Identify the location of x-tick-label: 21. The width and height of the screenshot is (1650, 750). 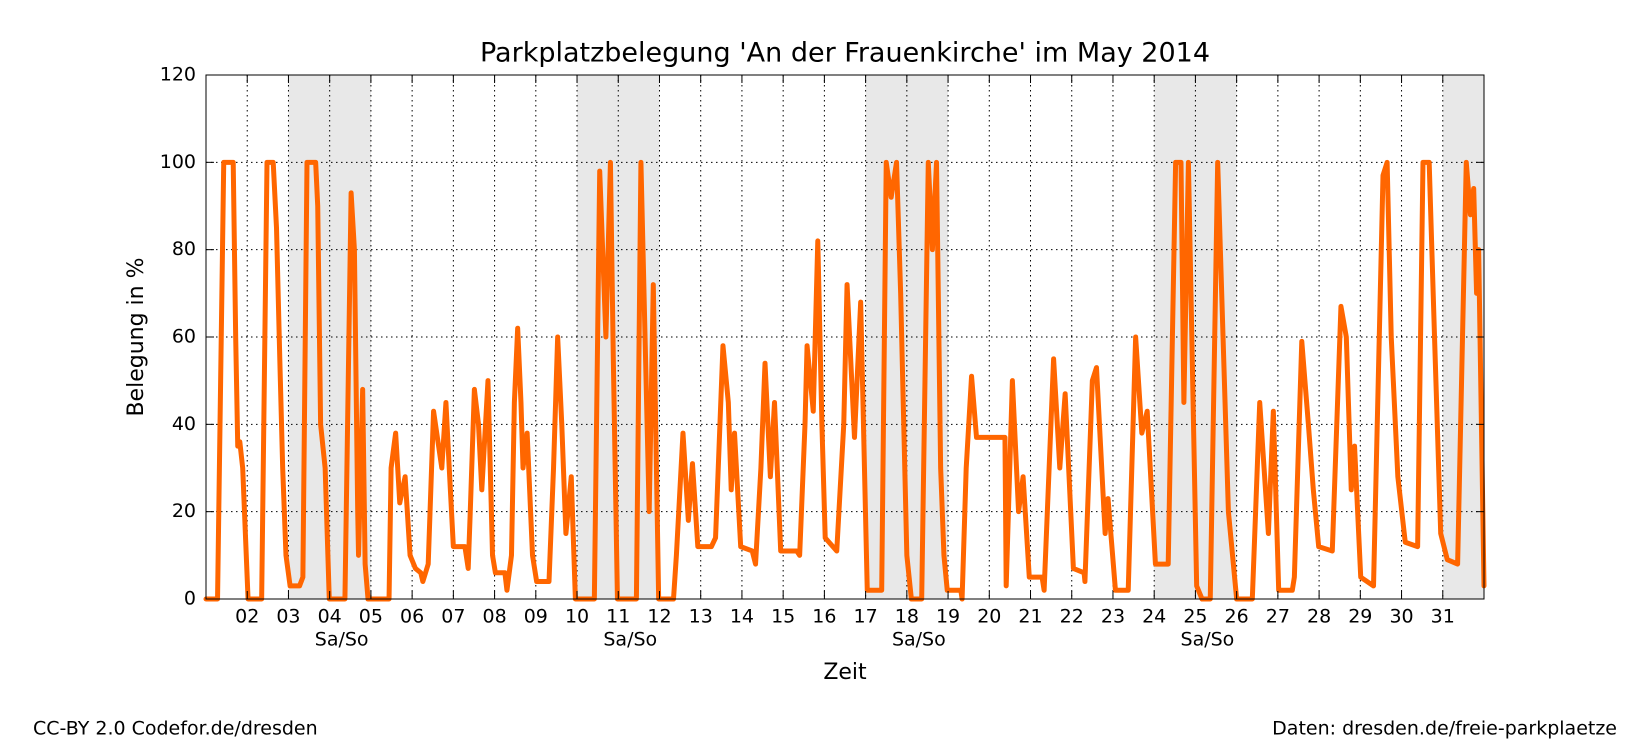
(1030, 617).